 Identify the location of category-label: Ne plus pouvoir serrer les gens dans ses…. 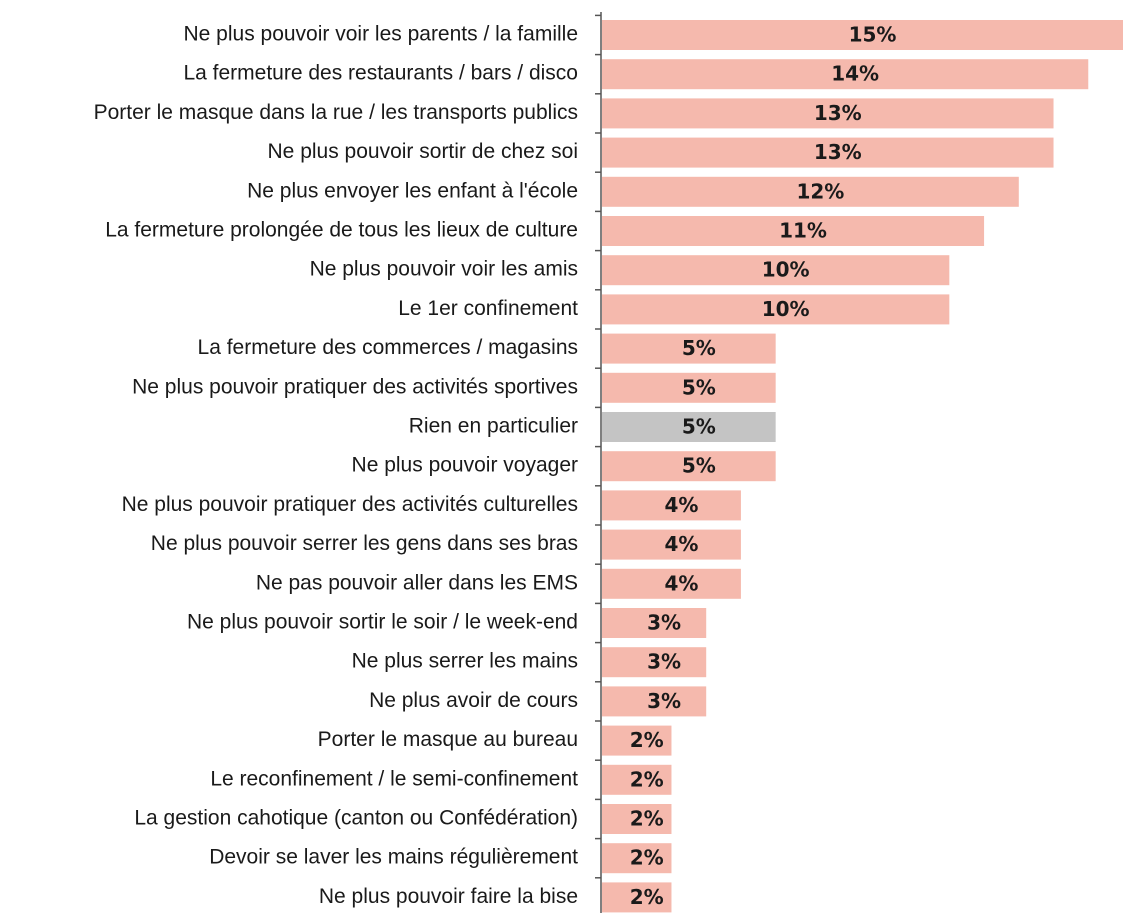
(364, 543).